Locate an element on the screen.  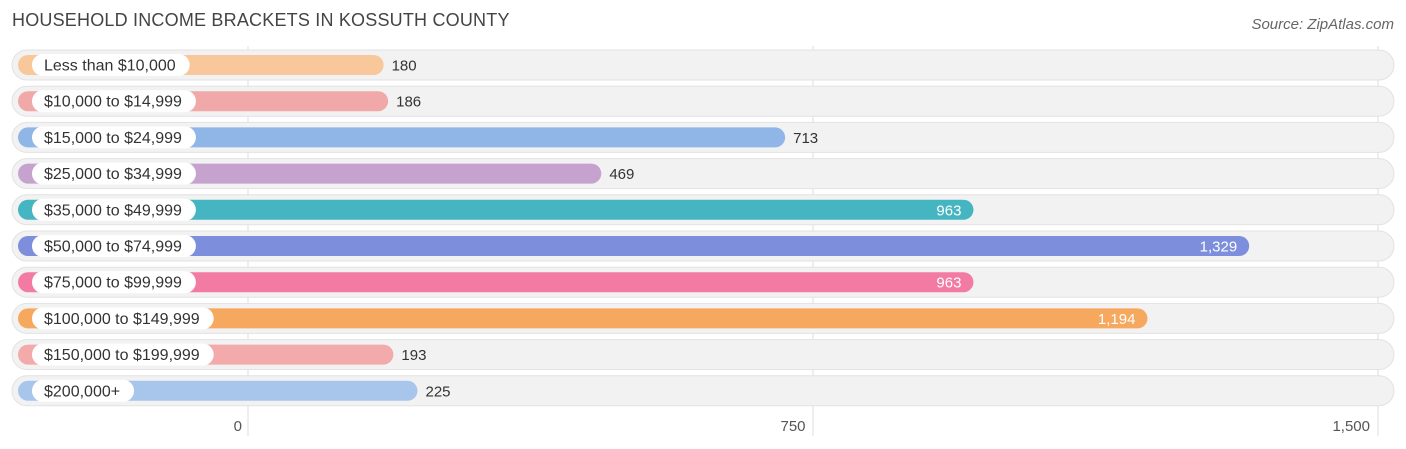
value-label: 186 is located at coordinates (408, 102).